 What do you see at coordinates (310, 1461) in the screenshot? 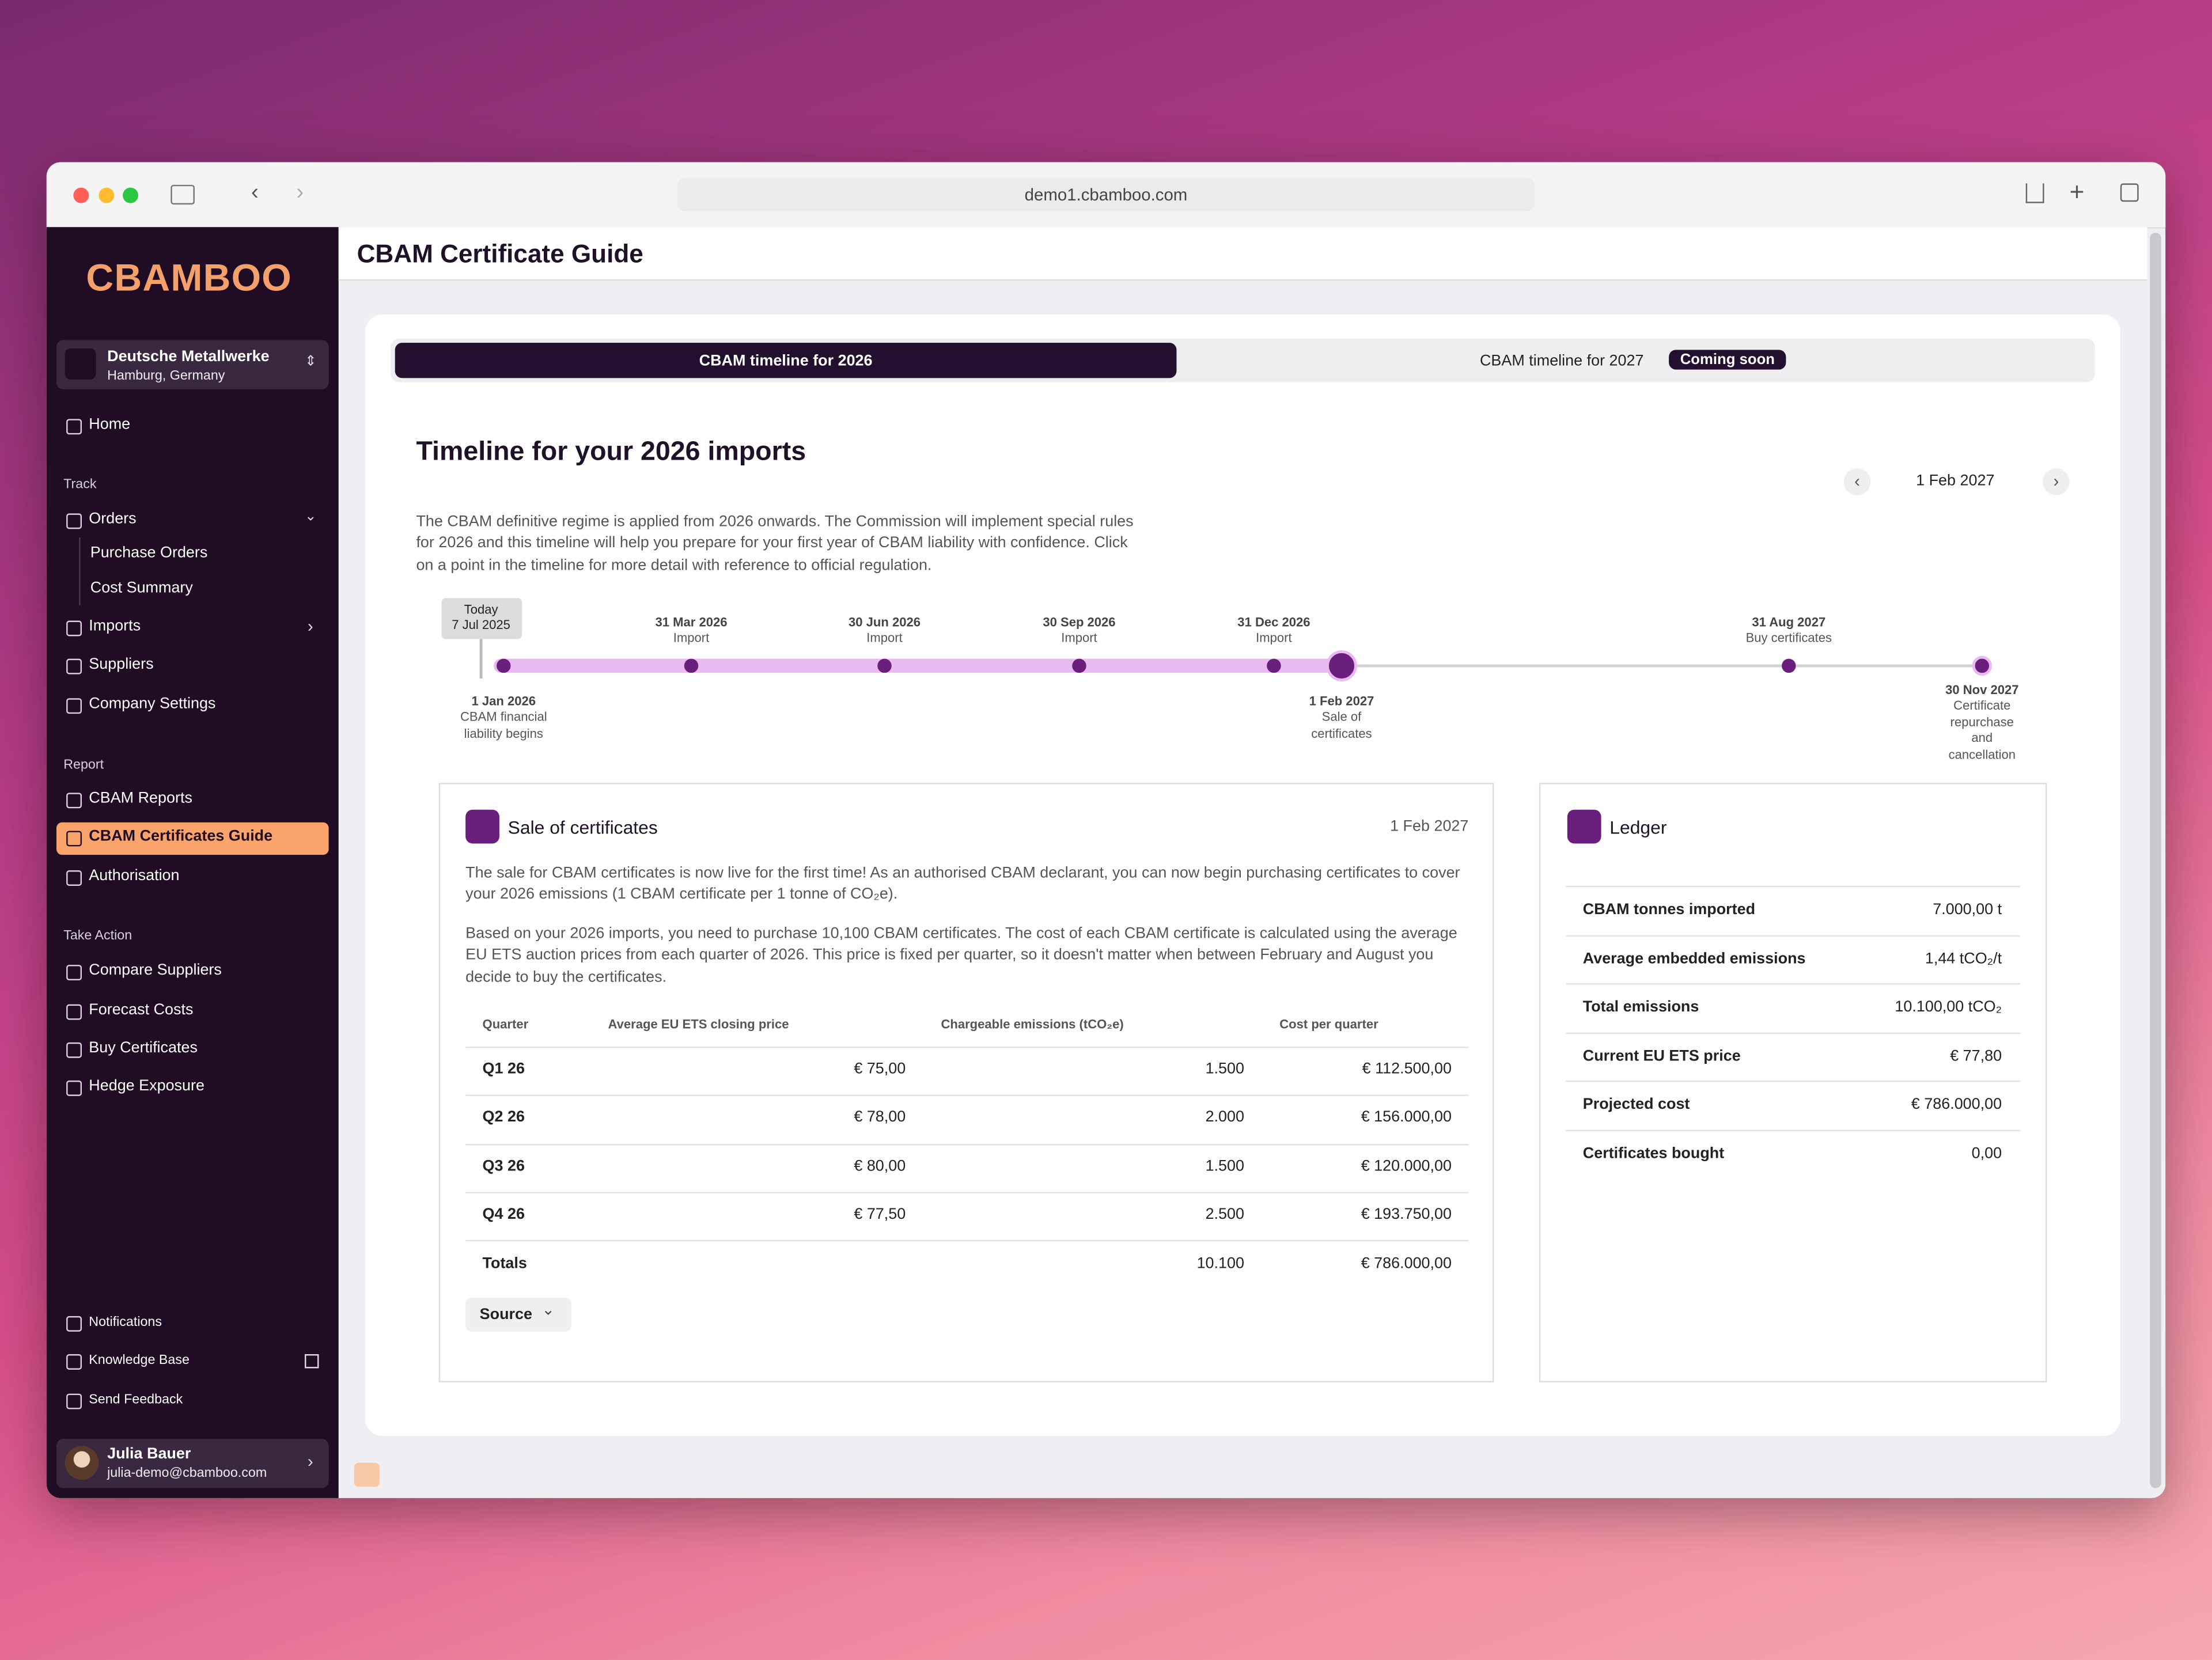
I see `chevron-right: ›` at bounding box center [310, 1461].